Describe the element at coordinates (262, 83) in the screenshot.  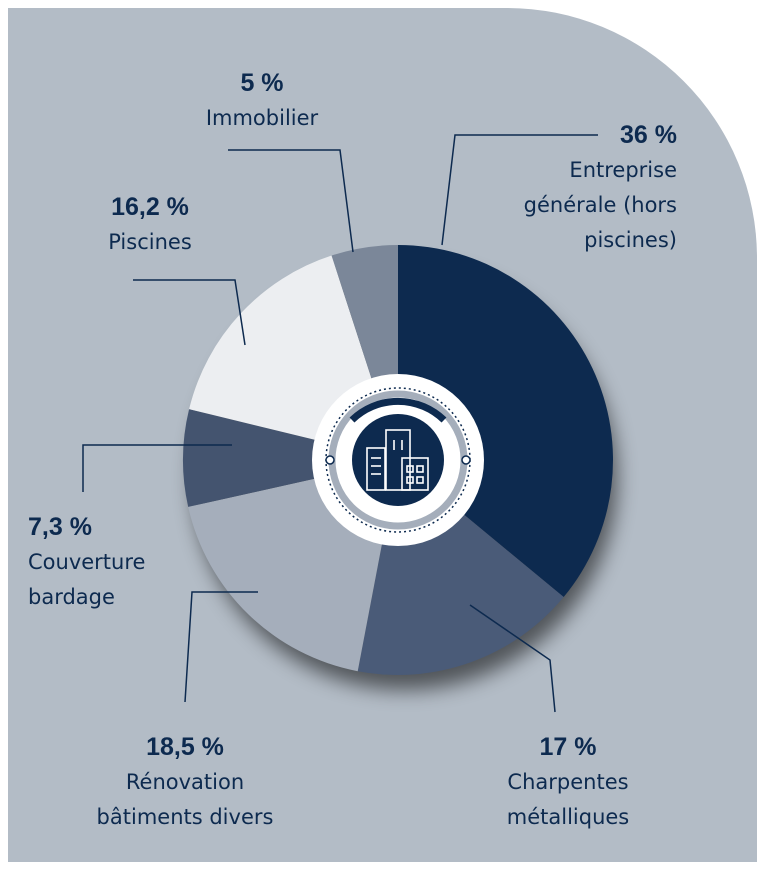
I see `value-label: 5 %` at that location.